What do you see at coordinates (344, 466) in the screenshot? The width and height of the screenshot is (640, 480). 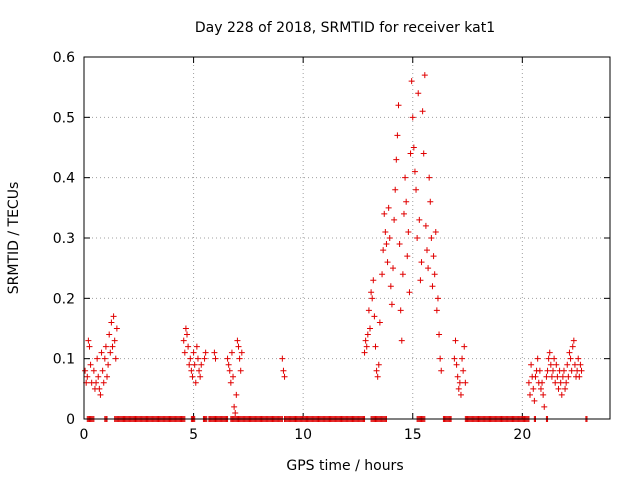 I see `x-axis-label: GPS time / hours` at bounding box center [344, 466].